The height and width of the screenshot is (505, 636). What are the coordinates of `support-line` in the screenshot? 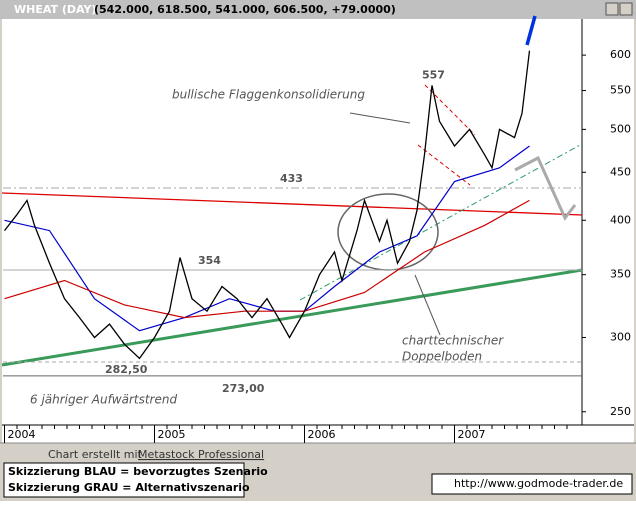 It's located at (440, 222).